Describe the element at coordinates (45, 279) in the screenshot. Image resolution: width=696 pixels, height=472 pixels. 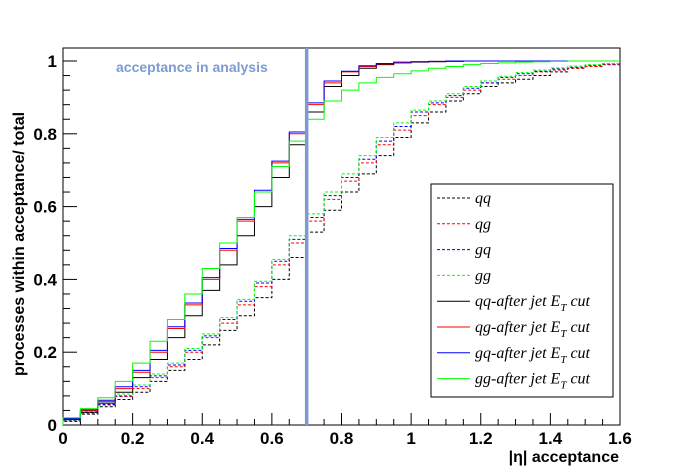
I see `y-tick-label: 0.4` at that location.